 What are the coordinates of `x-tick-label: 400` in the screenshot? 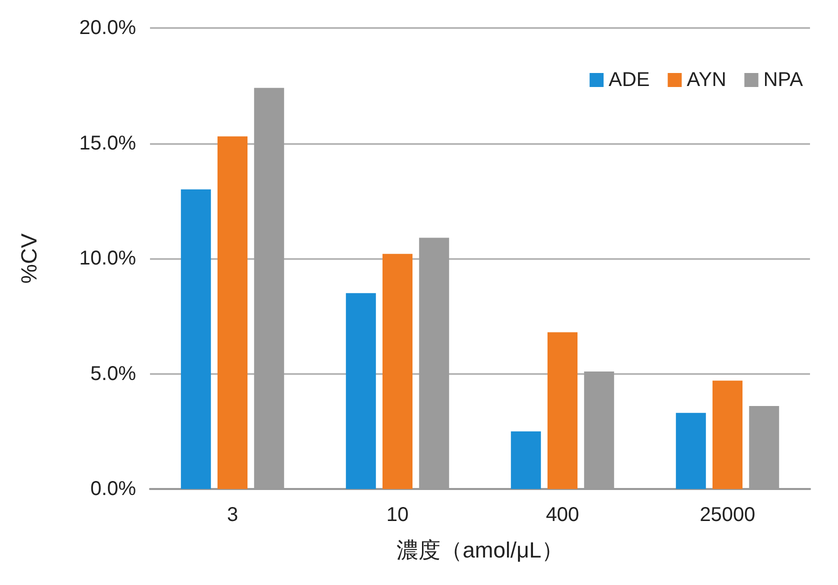 It's located at (563, 515).